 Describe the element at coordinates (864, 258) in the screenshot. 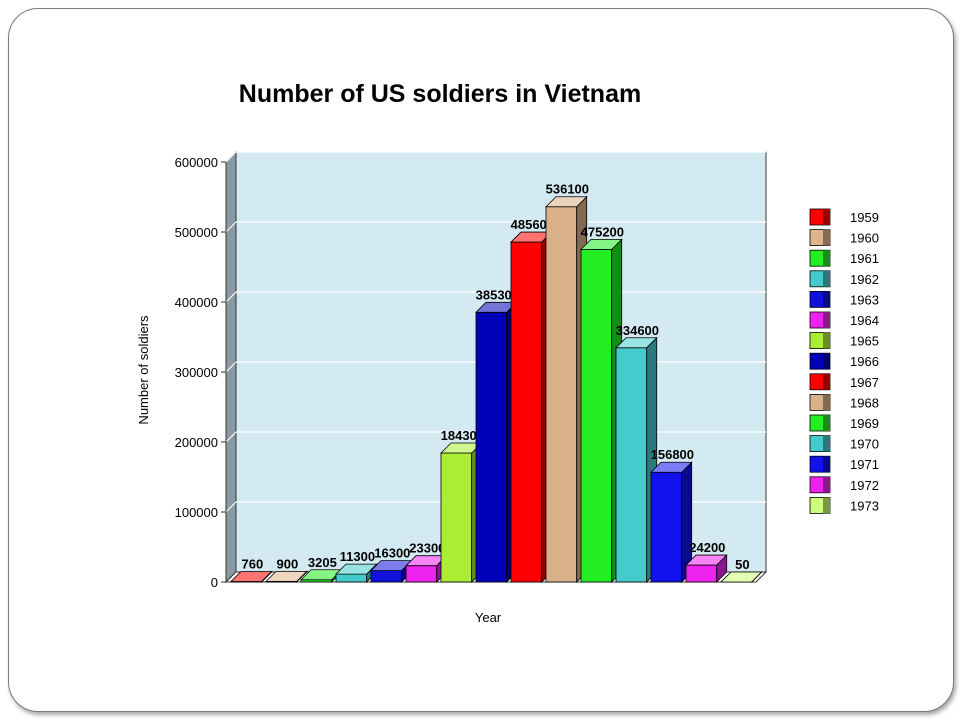

I see `legend-label-1961: 1961` at that location.